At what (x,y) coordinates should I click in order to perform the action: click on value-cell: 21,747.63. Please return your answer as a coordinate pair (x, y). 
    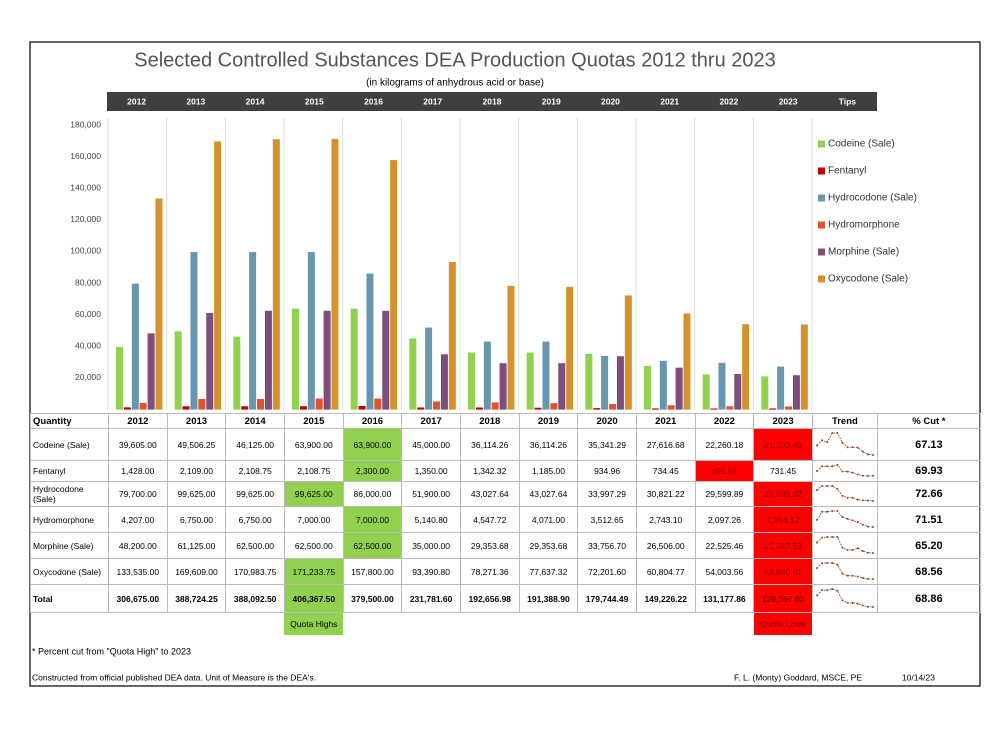
    Looking at the image, I should click on (783, 545).